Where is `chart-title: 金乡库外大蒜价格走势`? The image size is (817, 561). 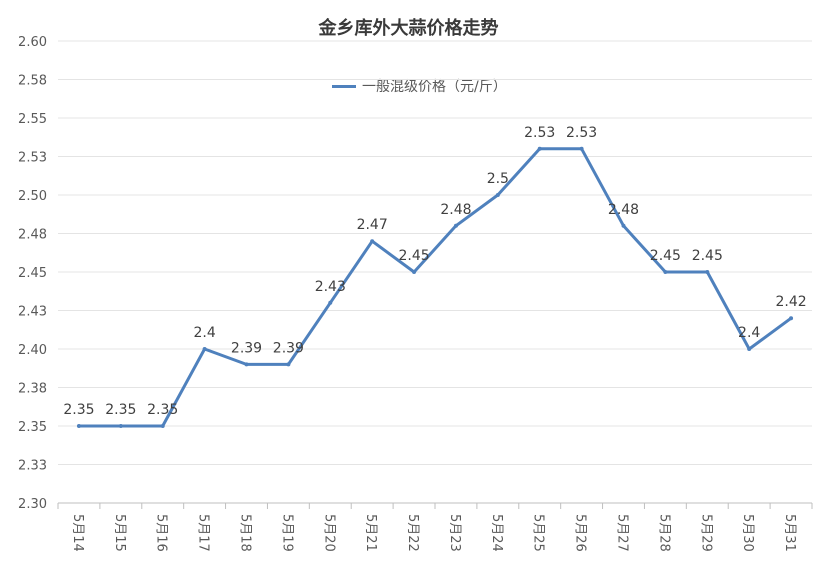
chart-title: 金乡库外大蒜价格走势 is located at coordinates (408, 28).